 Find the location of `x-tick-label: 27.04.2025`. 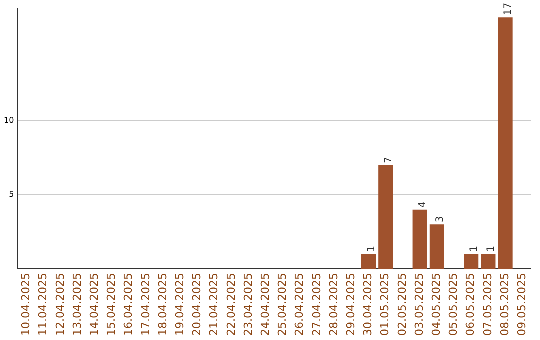

x-tick-label: 27.04.2025 is located at coordinates (317, 304).